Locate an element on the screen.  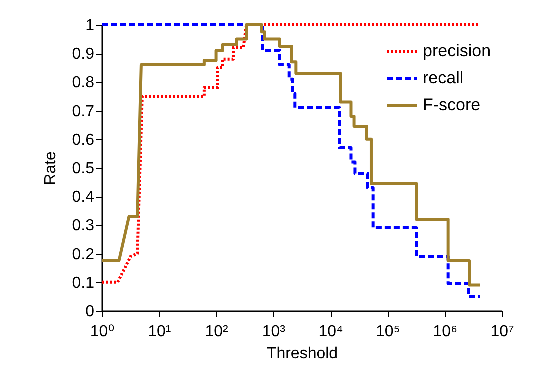
y-tick-label: 0.7 is located at coordinates (83, 111).